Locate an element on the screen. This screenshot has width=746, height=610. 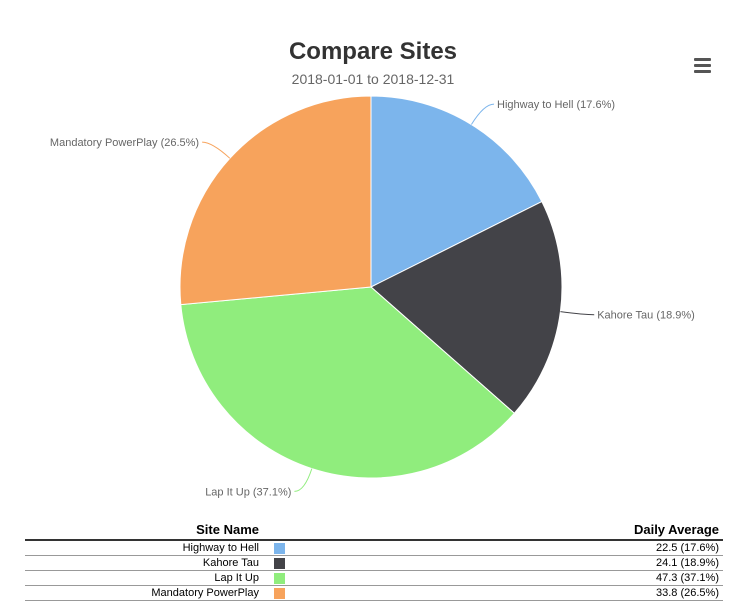
header-daily-average: Daily Average is located at coordinates (505, 531).